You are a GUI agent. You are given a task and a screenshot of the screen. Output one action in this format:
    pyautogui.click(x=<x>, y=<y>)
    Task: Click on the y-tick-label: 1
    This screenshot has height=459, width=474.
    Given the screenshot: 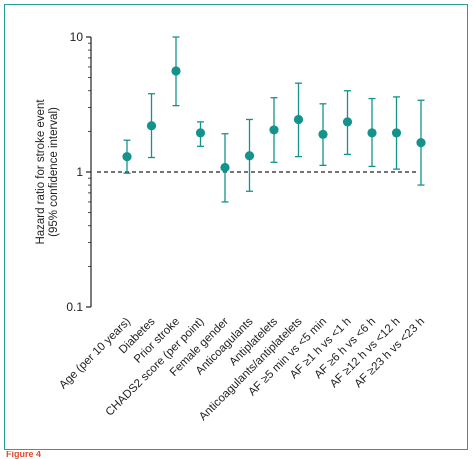 What is the action you would take?
    pyautogui.click(x=79, y=172)
    